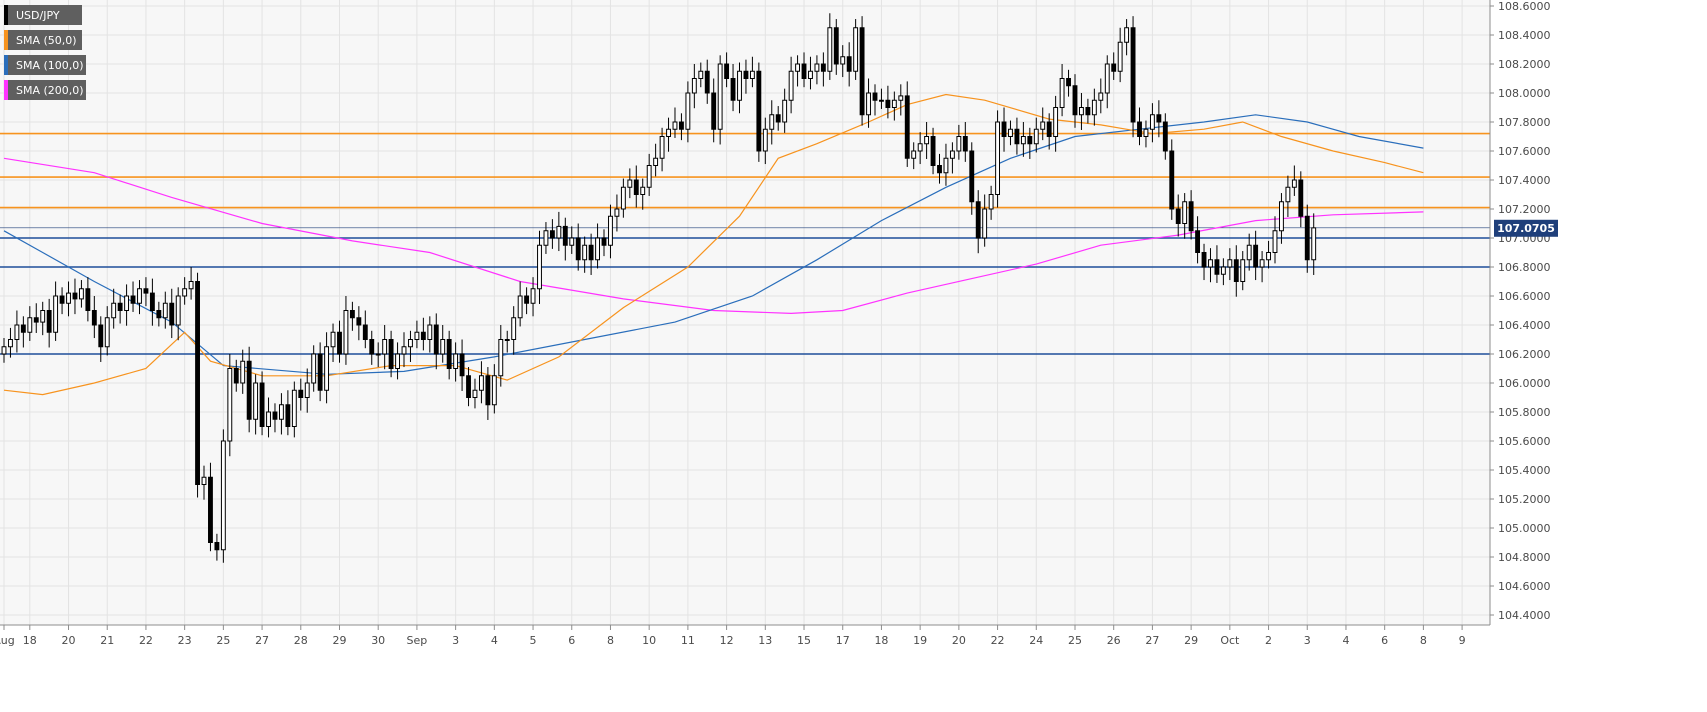 This screenshot has width=1707, height=712. I want to click on legend-swatch-sma100, so click(6, 65).